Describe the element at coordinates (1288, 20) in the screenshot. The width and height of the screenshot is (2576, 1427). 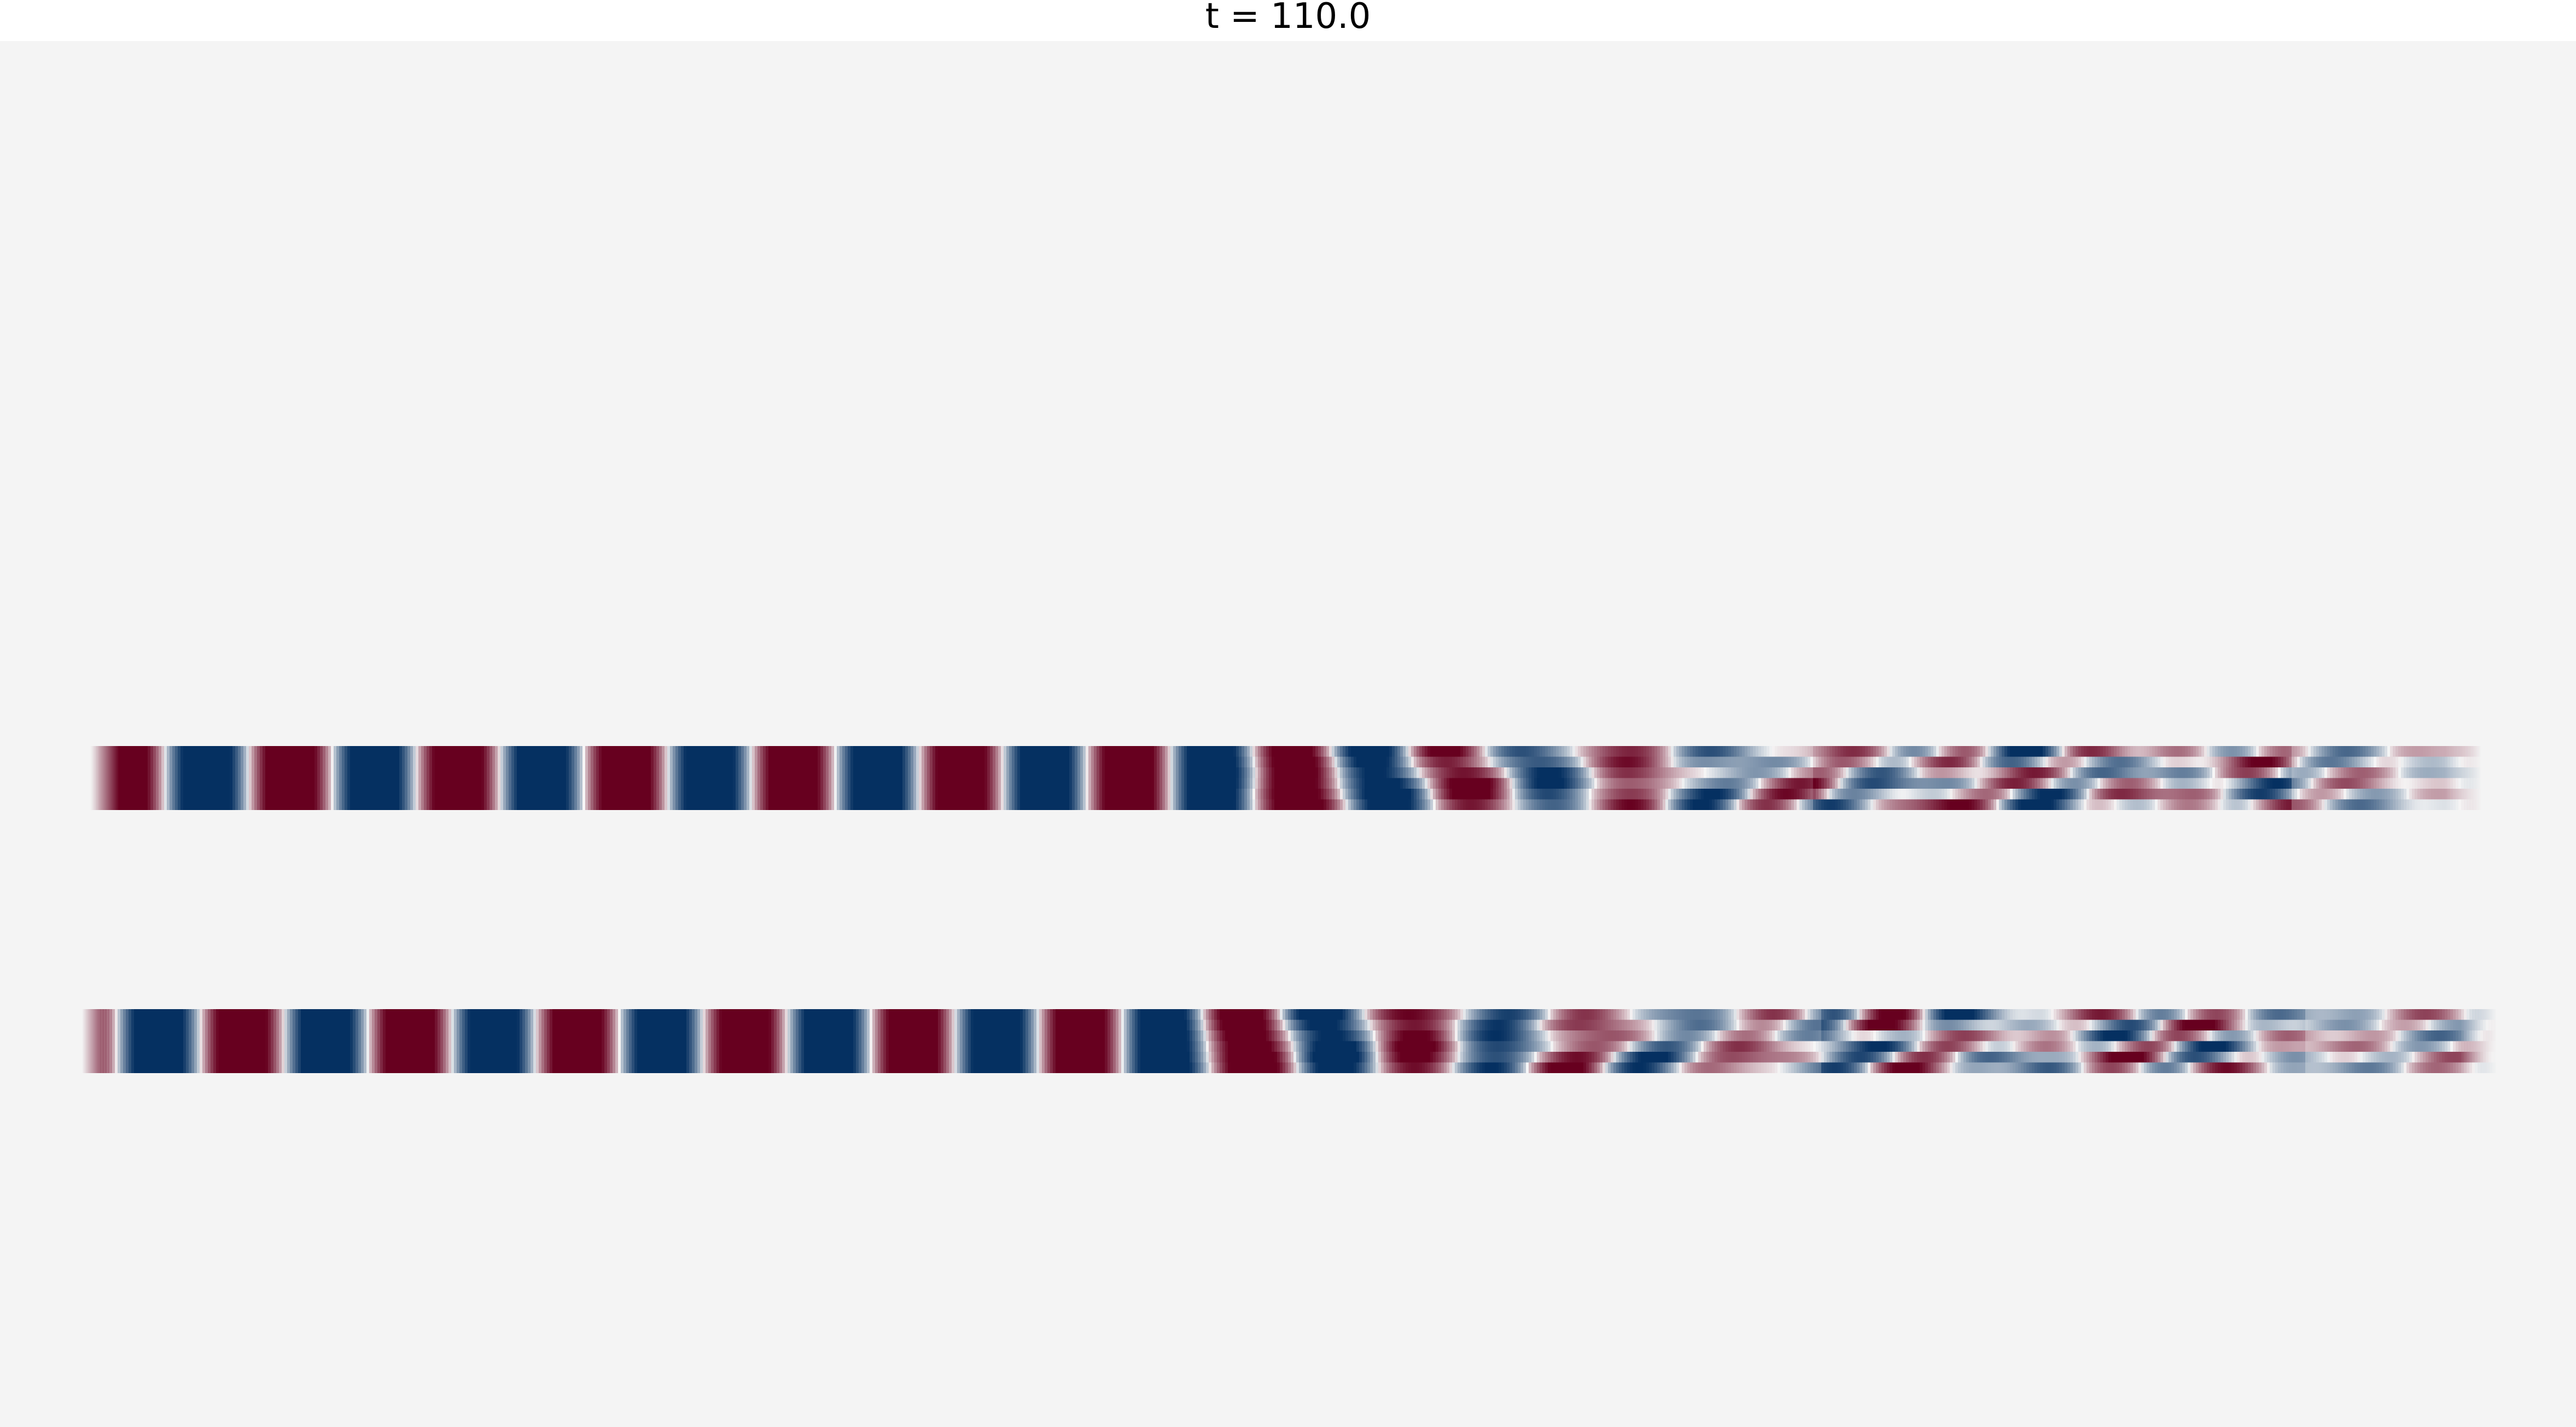
I see `time-title: t = 110.0` at that location.